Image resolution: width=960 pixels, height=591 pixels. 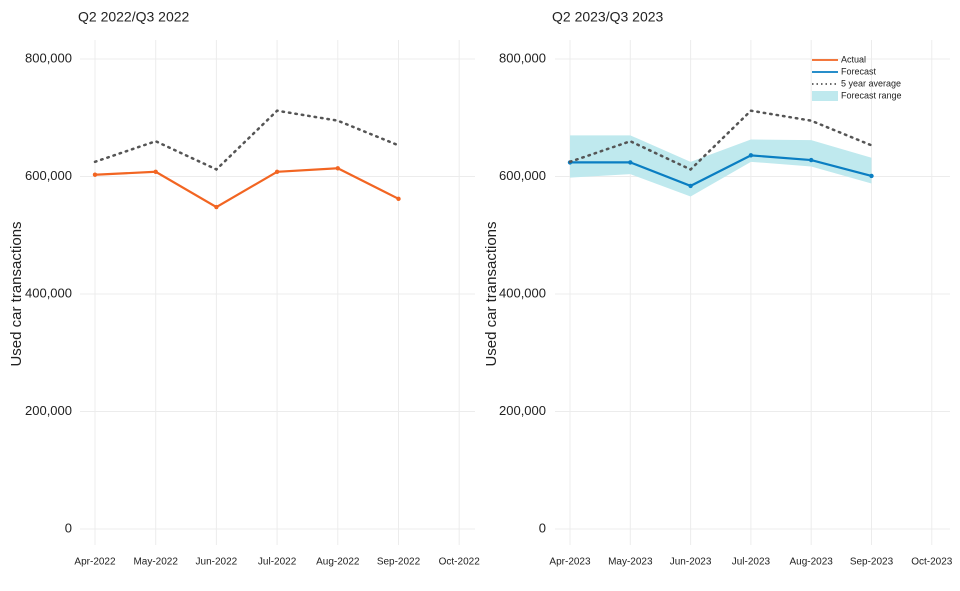 I want to click on x-tick-label: Jun-2022, so click(x=217, y=562).